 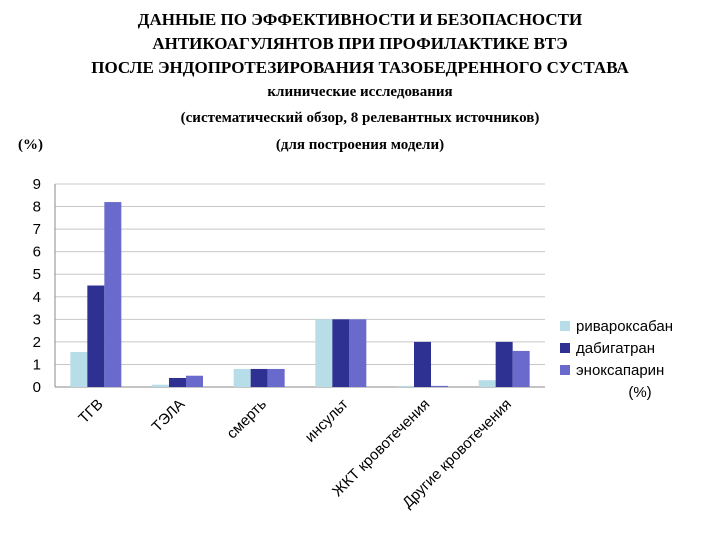 What do you see at coordinates (246, 419) in the screenshot?
I see `x-category-label: смерть` at bounding box center [246, 419].